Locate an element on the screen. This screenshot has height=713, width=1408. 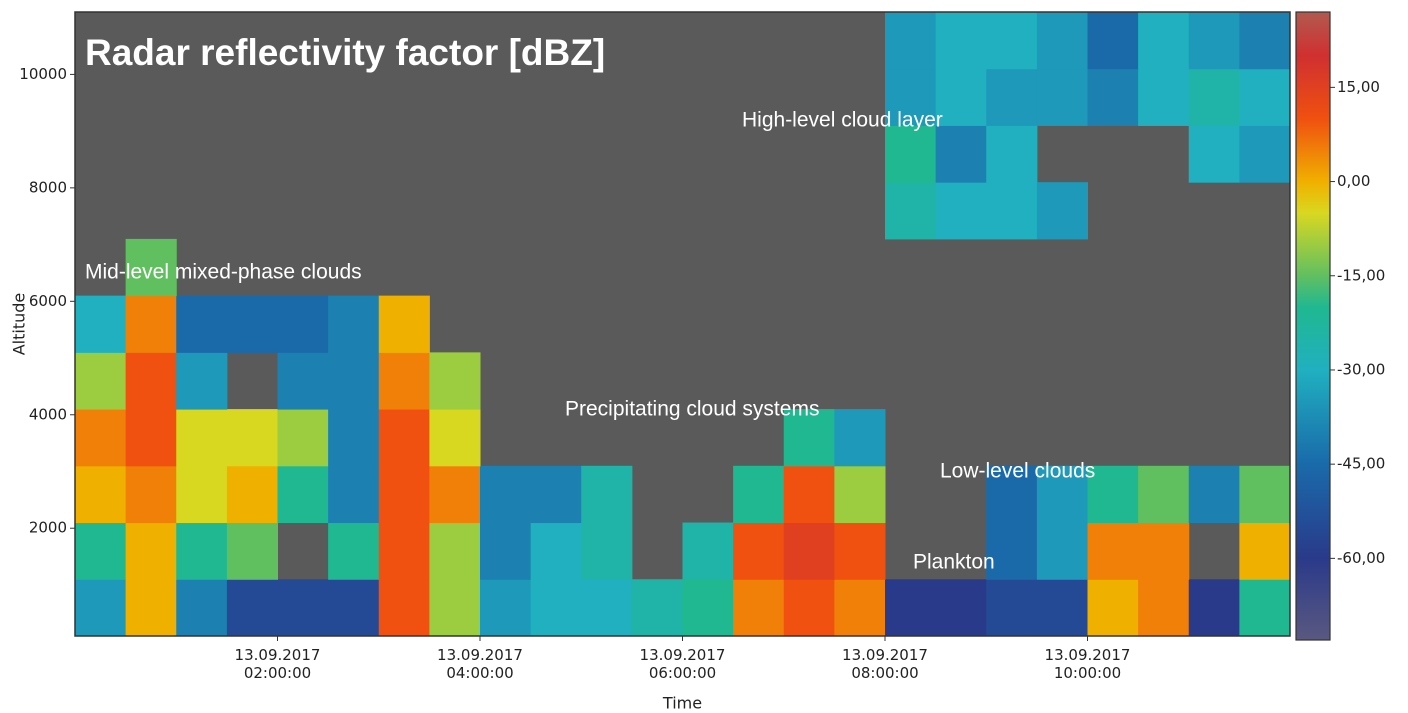
y-axis-title: Altitude is located at coordinates (19, 324).